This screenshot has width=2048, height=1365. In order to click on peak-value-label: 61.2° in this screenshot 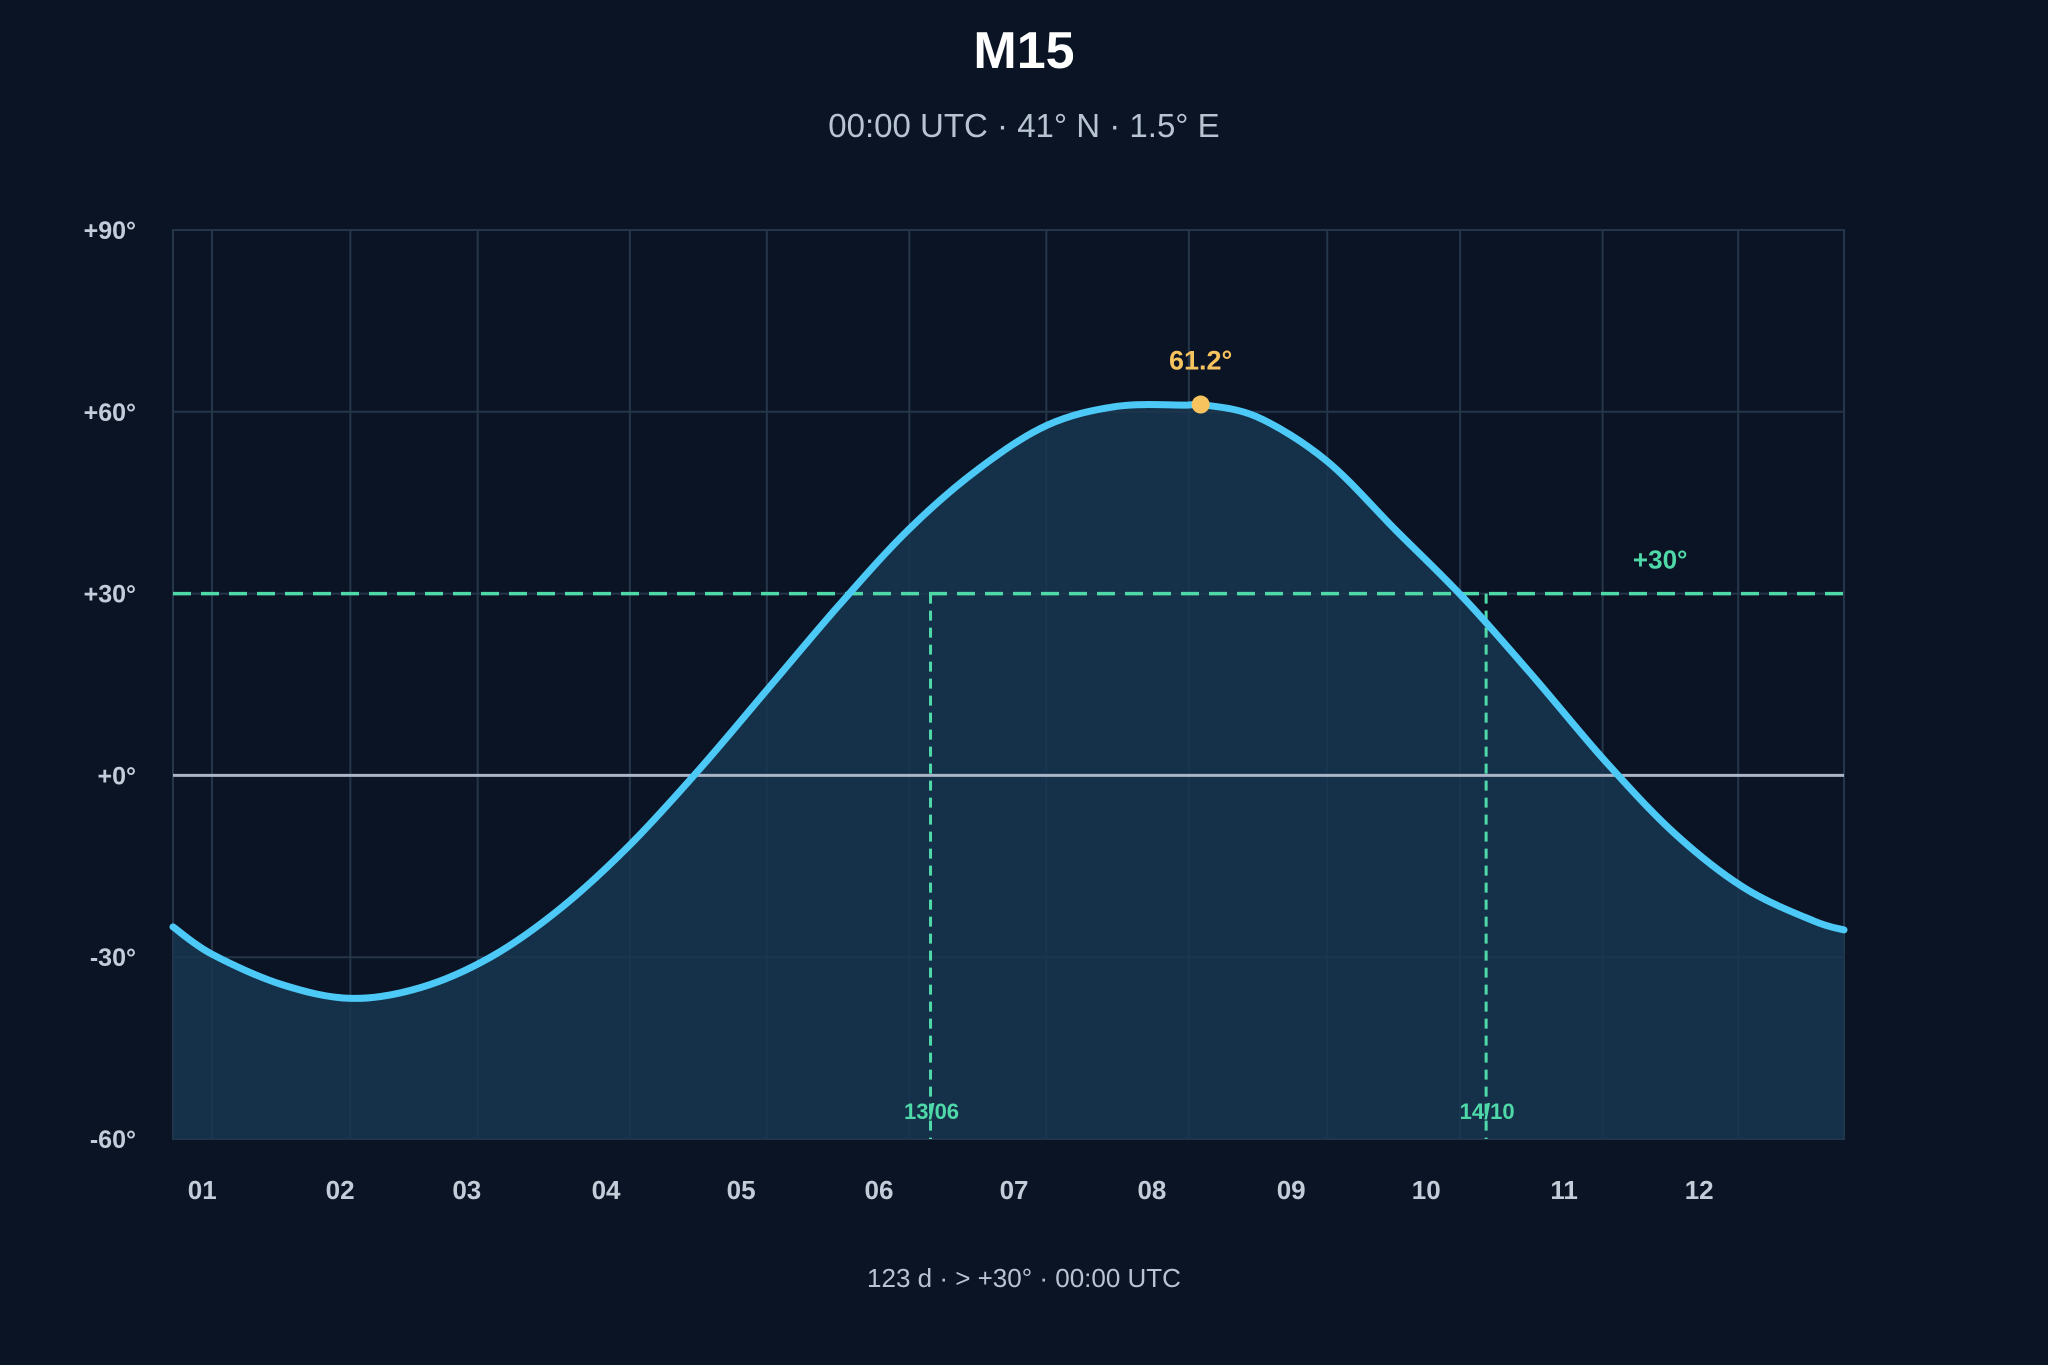, I will do `click(1200, 361)`.